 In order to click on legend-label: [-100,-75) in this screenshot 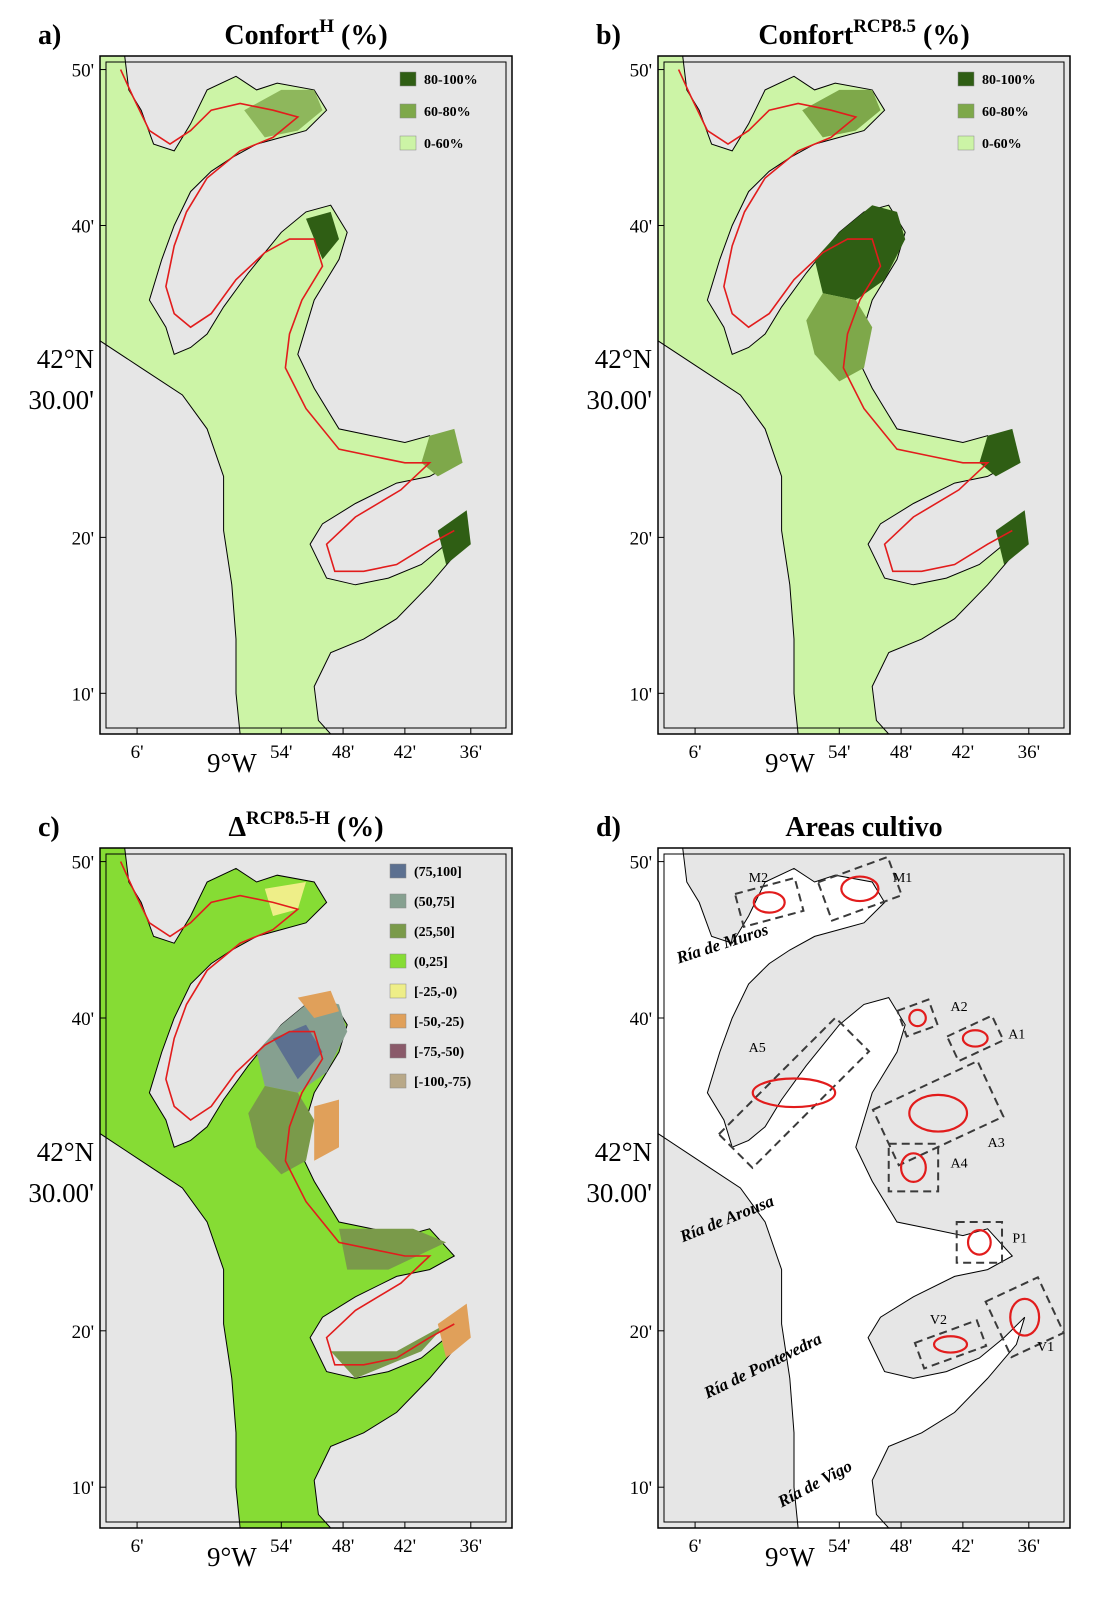, I will do `click(442, 1082)`.